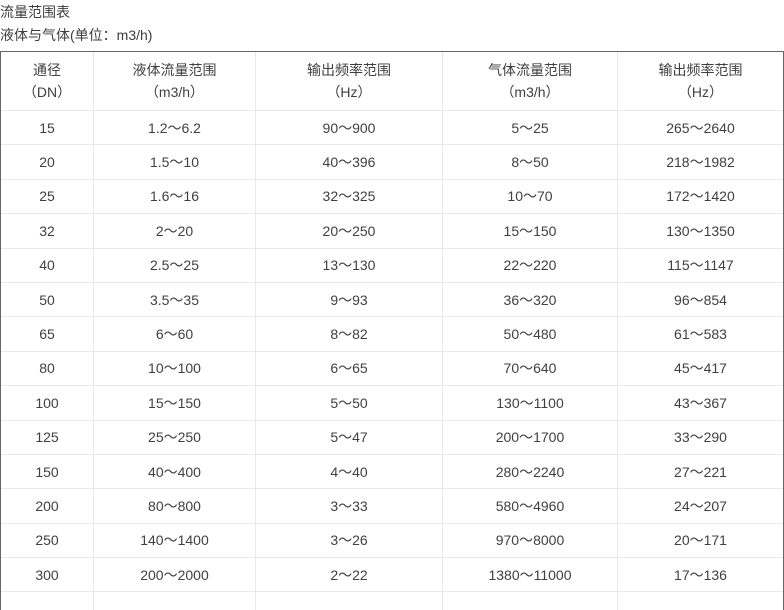 The height and width of the screenshot is (610, 784). I want to click on table-row: 200 80～800 3～33 580～4960 24～207, so click(392, 506).